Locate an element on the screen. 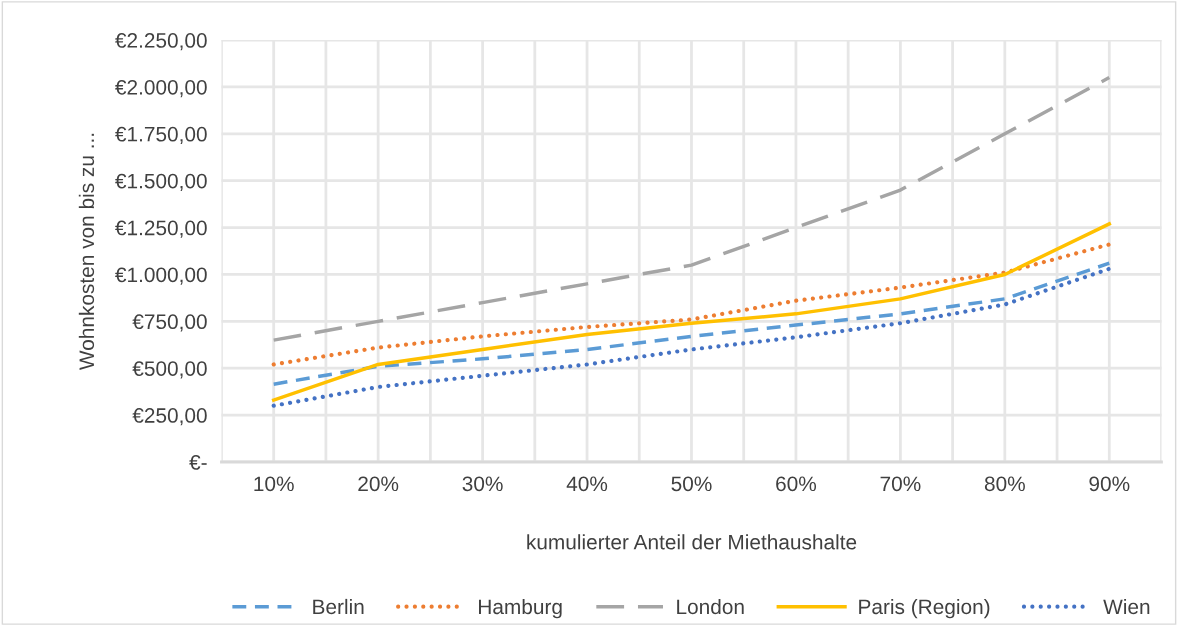 This screenshot has width=1178, height=626. y-tick-label: €1.500,00 is located at coordinates (161, 182).